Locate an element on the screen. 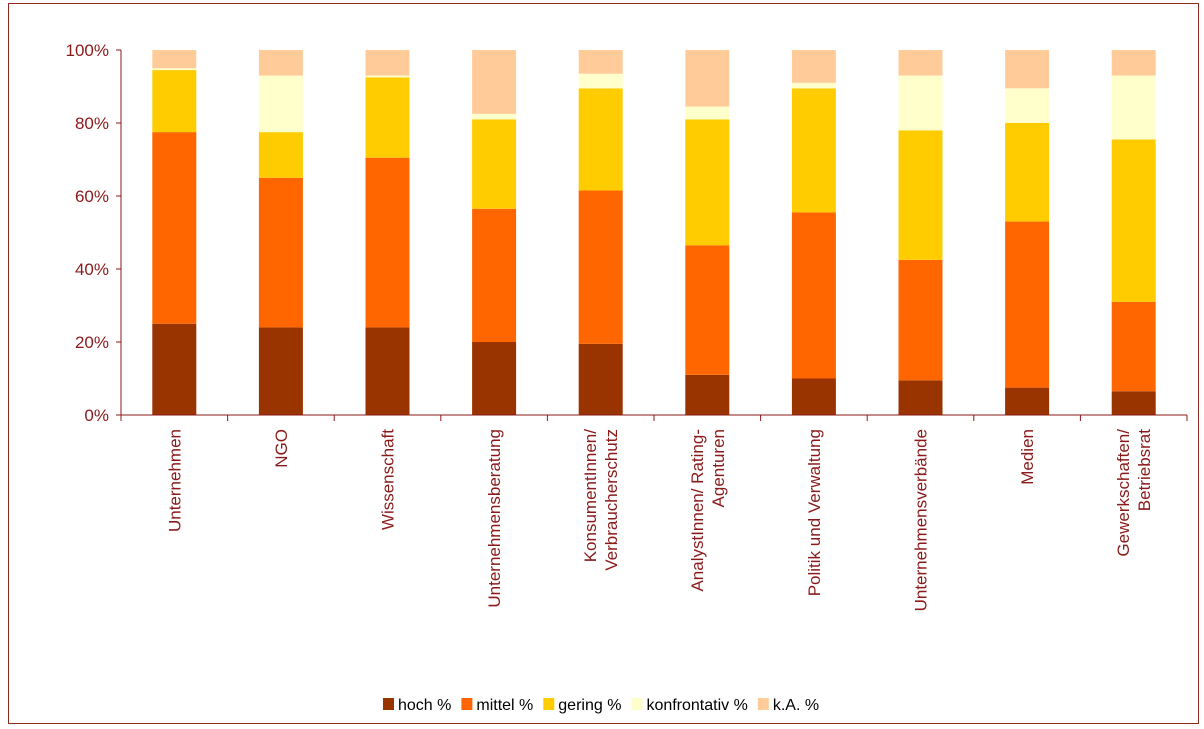  x-category-label: KonsumentInnen/ is located at coordinates (590, 496).